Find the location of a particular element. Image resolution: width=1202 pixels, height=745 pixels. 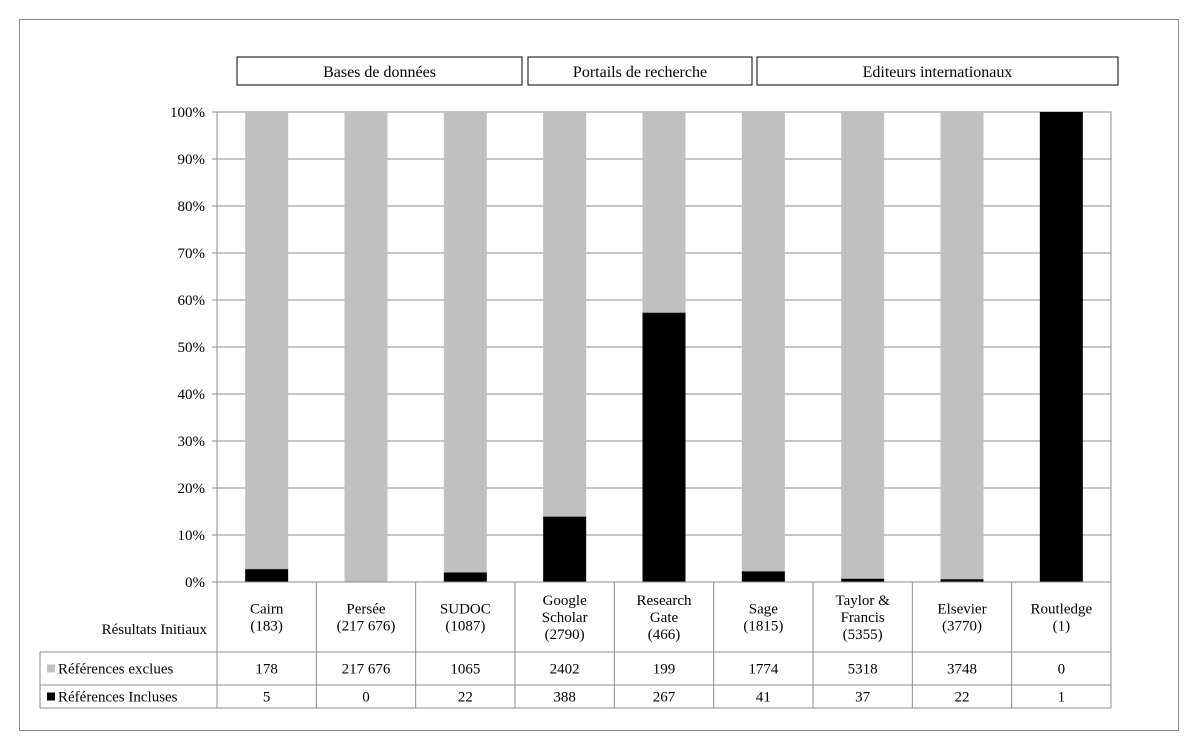

category-label: Scholar is located at coordinates (565, 618).